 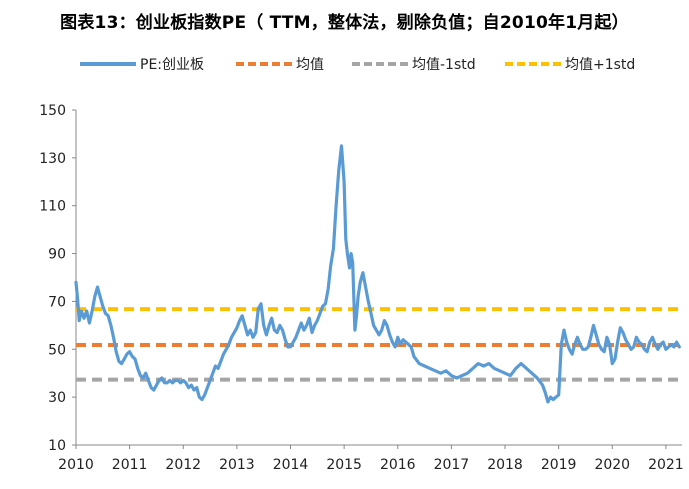 What do you see at coordinates (172, 65) in the screenshot?
I see `legend-label-pe: PE:创业板` at bounding box center [172, 65].